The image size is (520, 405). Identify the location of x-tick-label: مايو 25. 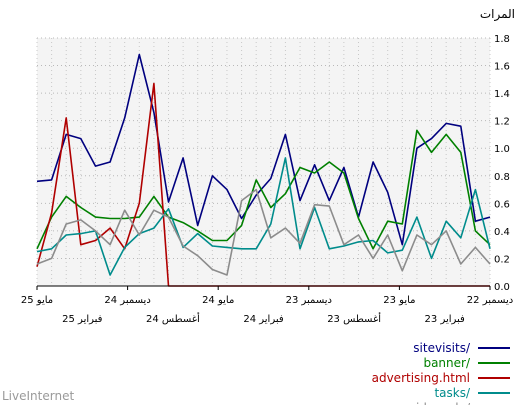
(37, 300).